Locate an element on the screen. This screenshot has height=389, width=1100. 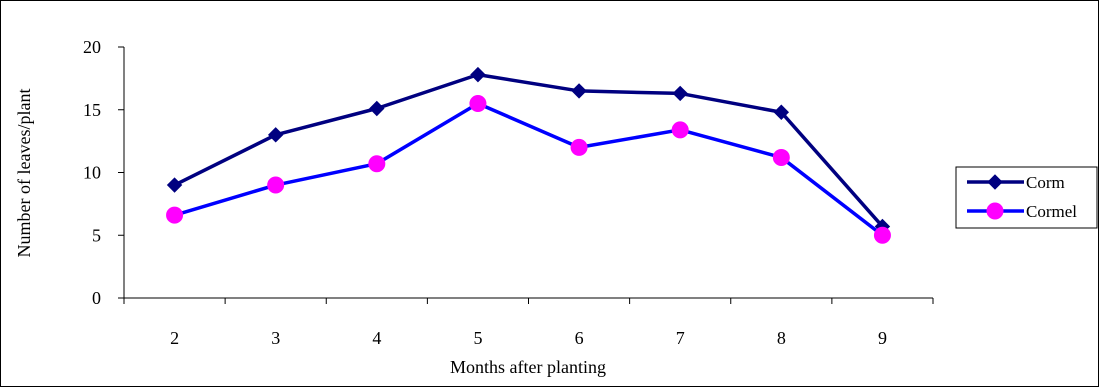
y-tick-label: 10 is located at coordinates (92, 173).